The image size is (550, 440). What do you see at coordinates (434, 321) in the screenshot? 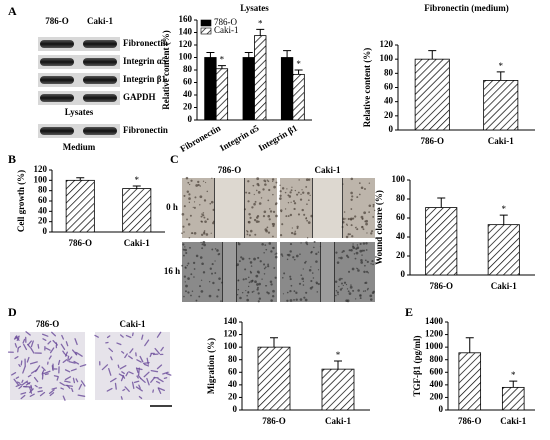
I see `y-tick-label: 1400` at bounding box center [434, 321].